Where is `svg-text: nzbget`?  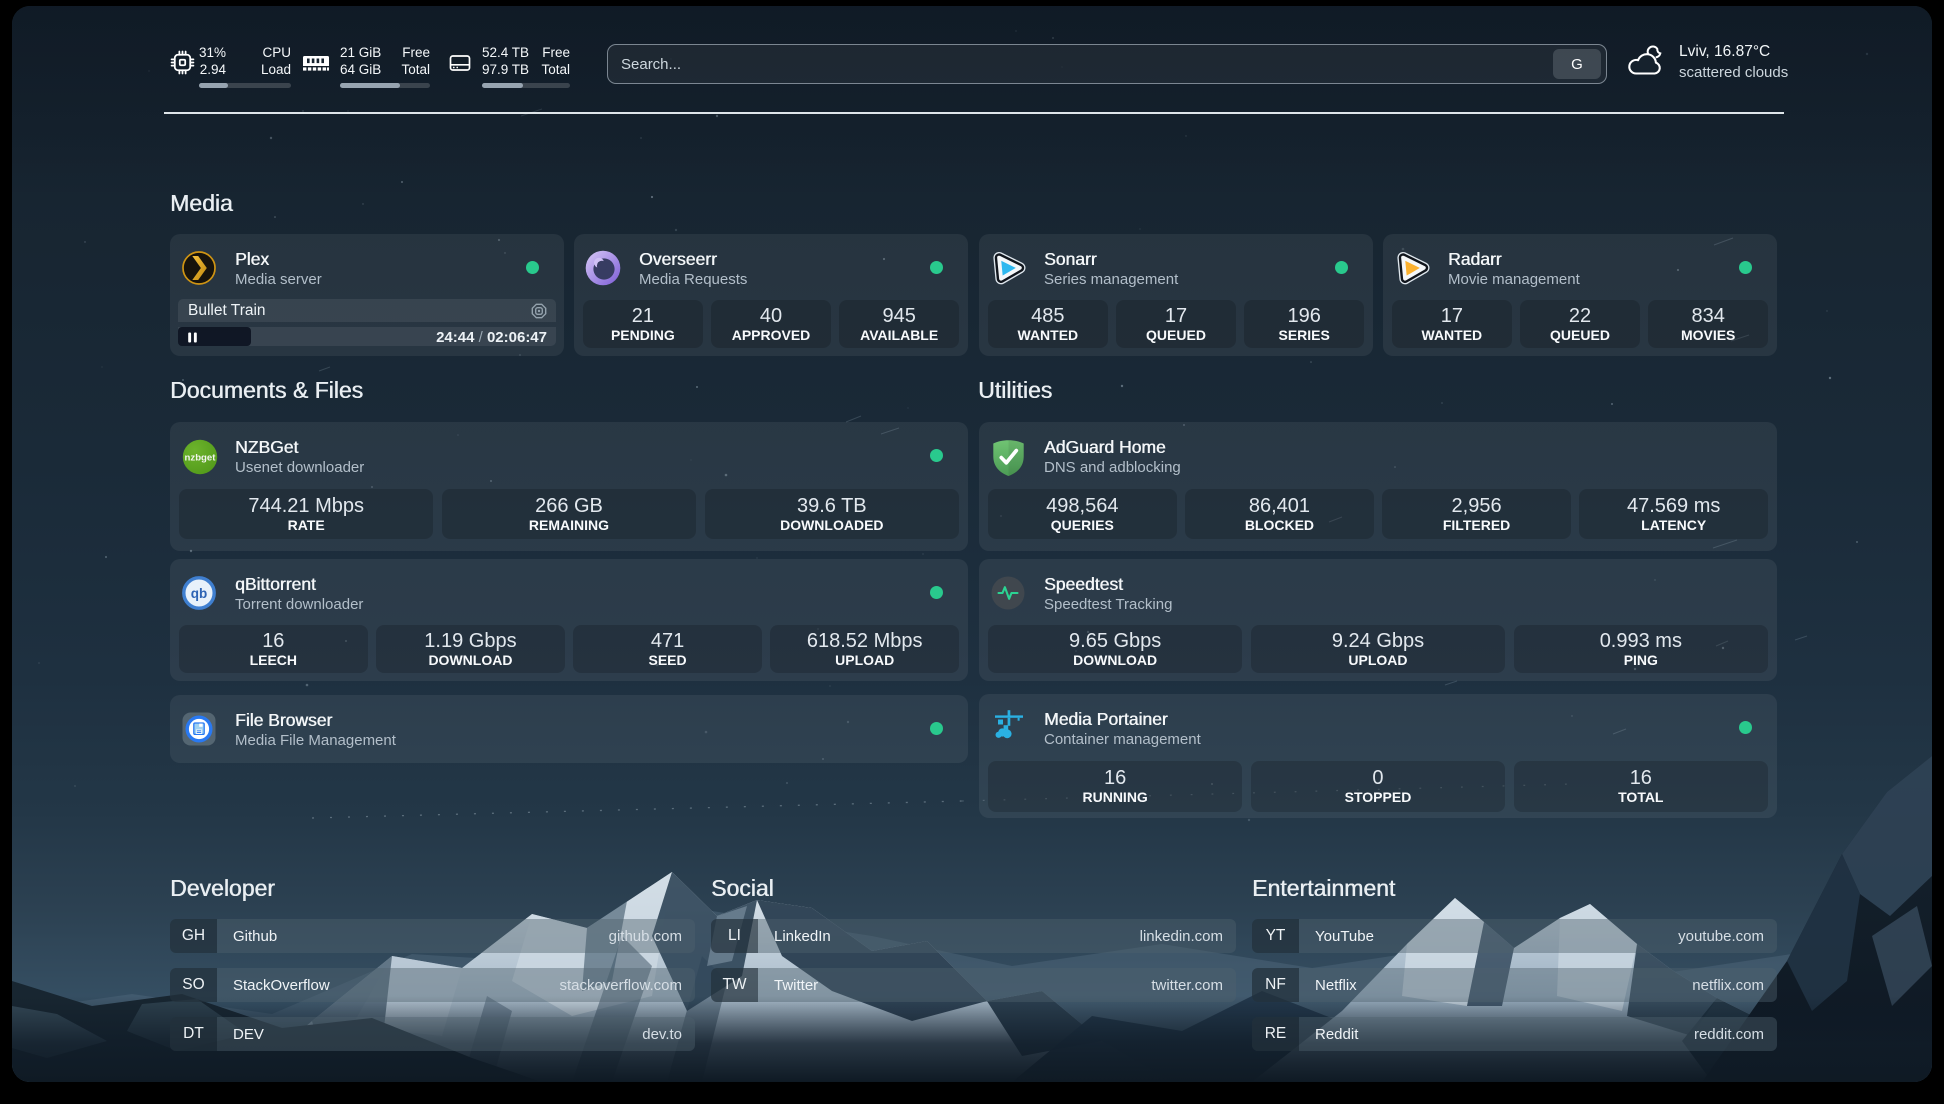
svg-text: nzbget is located at coordinates (201, 458).